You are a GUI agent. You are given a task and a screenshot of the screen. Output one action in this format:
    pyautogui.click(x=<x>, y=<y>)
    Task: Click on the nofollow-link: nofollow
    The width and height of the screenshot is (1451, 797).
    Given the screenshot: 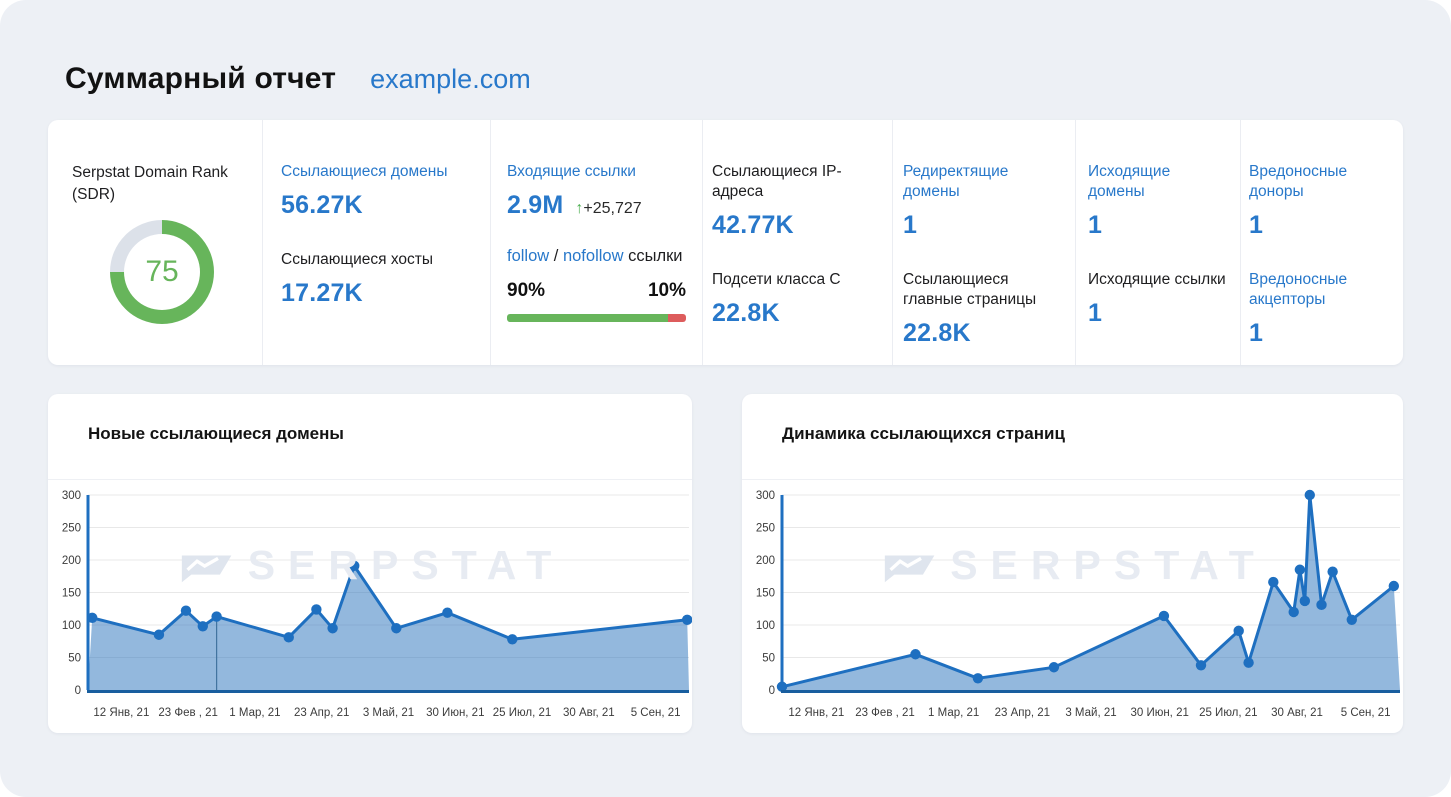 What is the action you would take?
    pyautogui.click(x=593, y=256)
    